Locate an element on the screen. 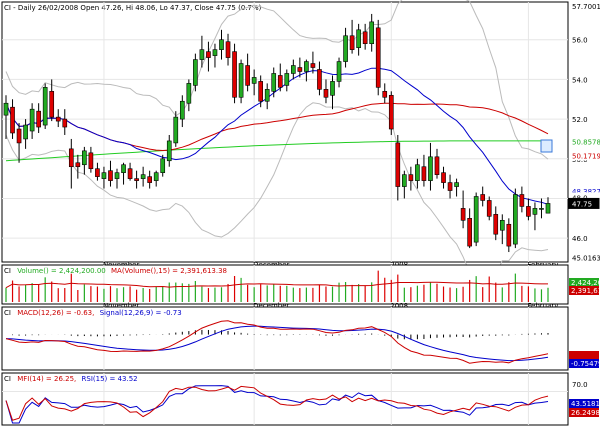 The image size is (600, 427). rsi-line is located at coordinates (277, 404).